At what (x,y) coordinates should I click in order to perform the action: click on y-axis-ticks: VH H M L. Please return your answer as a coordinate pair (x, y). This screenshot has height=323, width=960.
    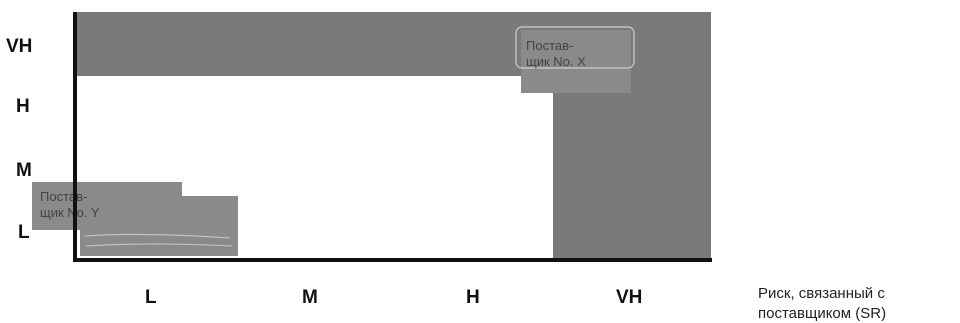
    Looking at the image, I should click on (19, 139).